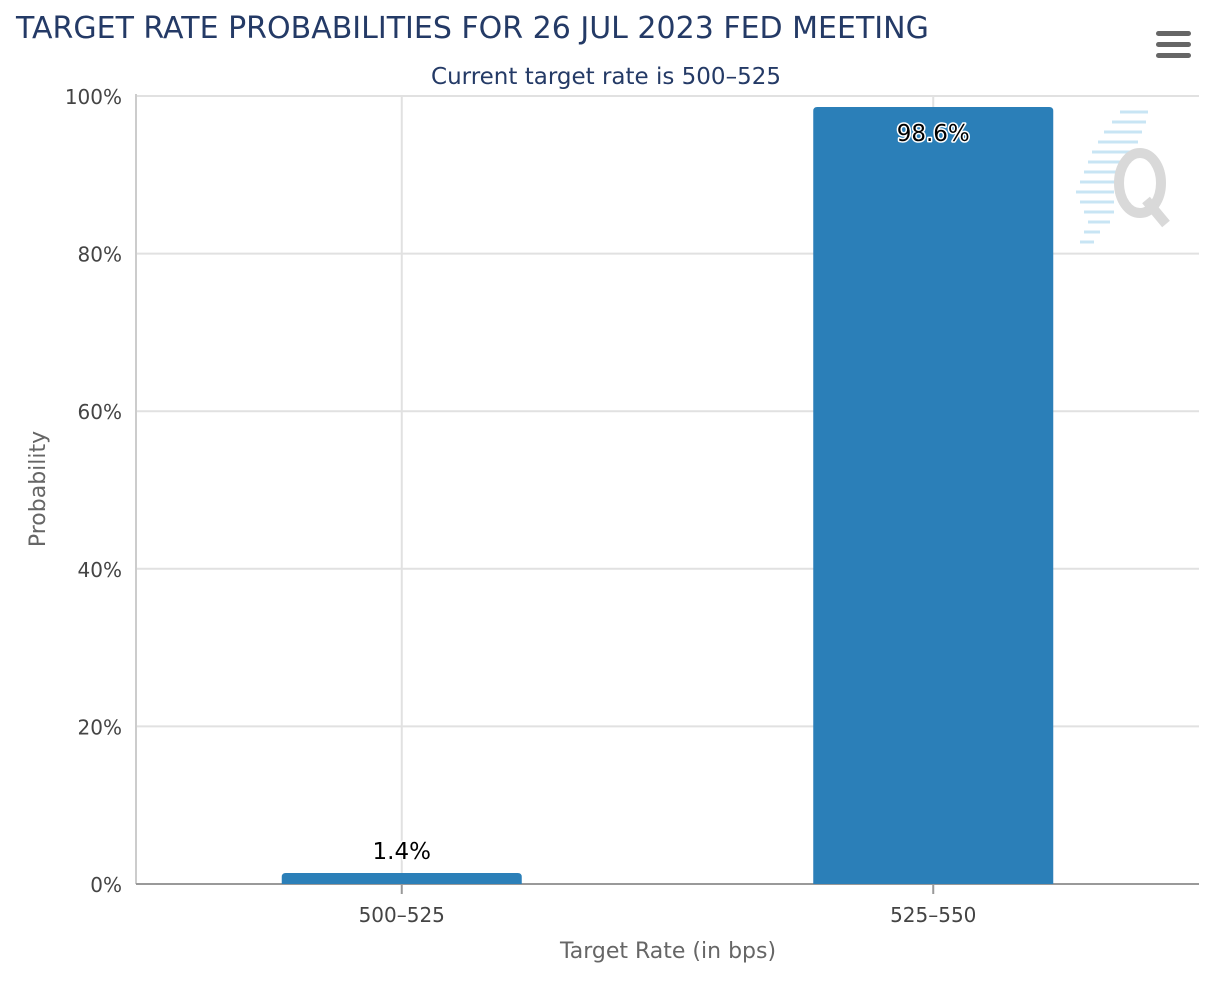  I want to click on q-logo-watermark-icon, so click(1123, 177).